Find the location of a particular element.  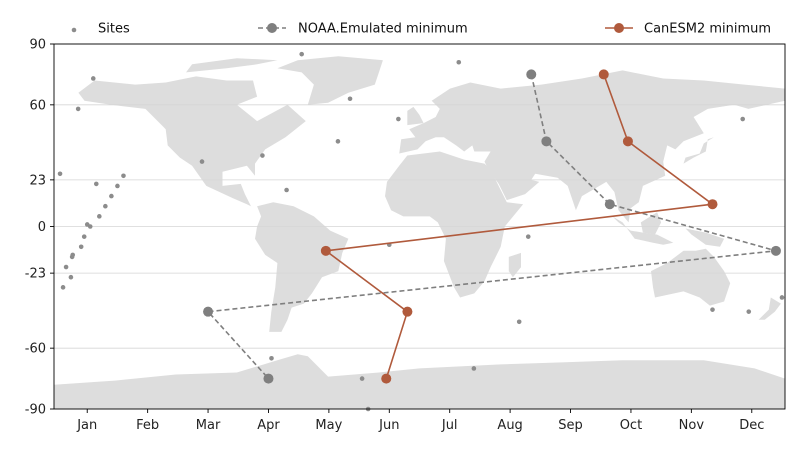

legend-entry: NOAA.Emulated minimum is located at coordinates (363, 29).